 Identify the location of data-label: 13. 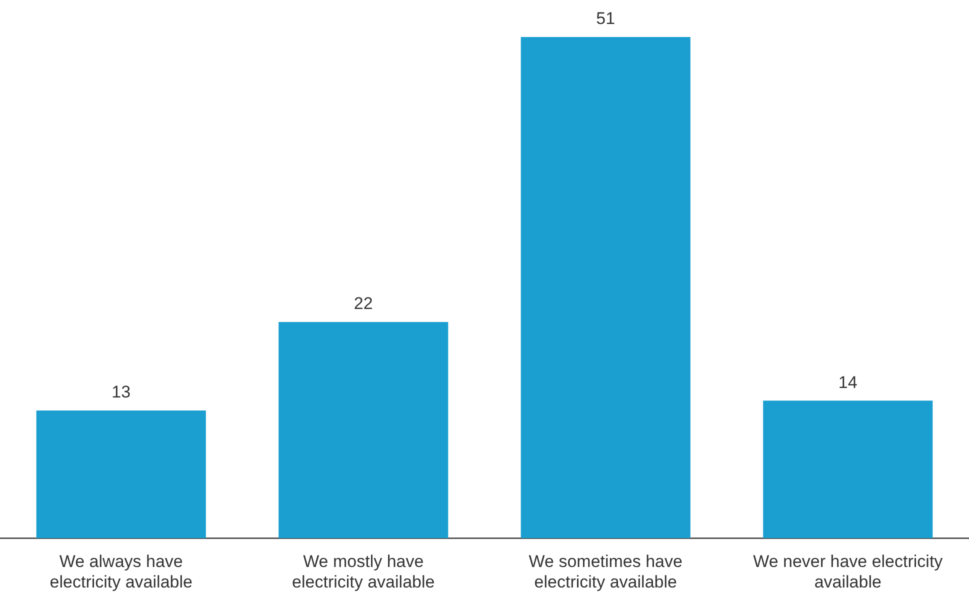
(121, 392).